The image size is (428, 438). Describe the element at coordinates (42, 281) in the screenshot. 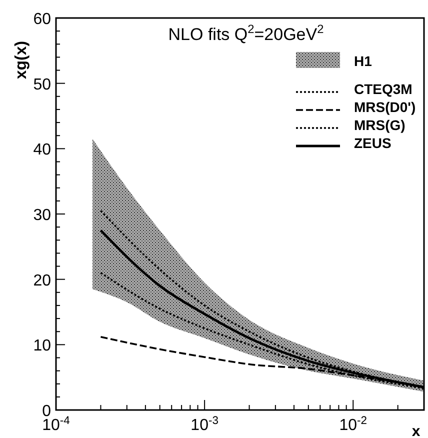

I see `y-tick-label: 20` at that location.